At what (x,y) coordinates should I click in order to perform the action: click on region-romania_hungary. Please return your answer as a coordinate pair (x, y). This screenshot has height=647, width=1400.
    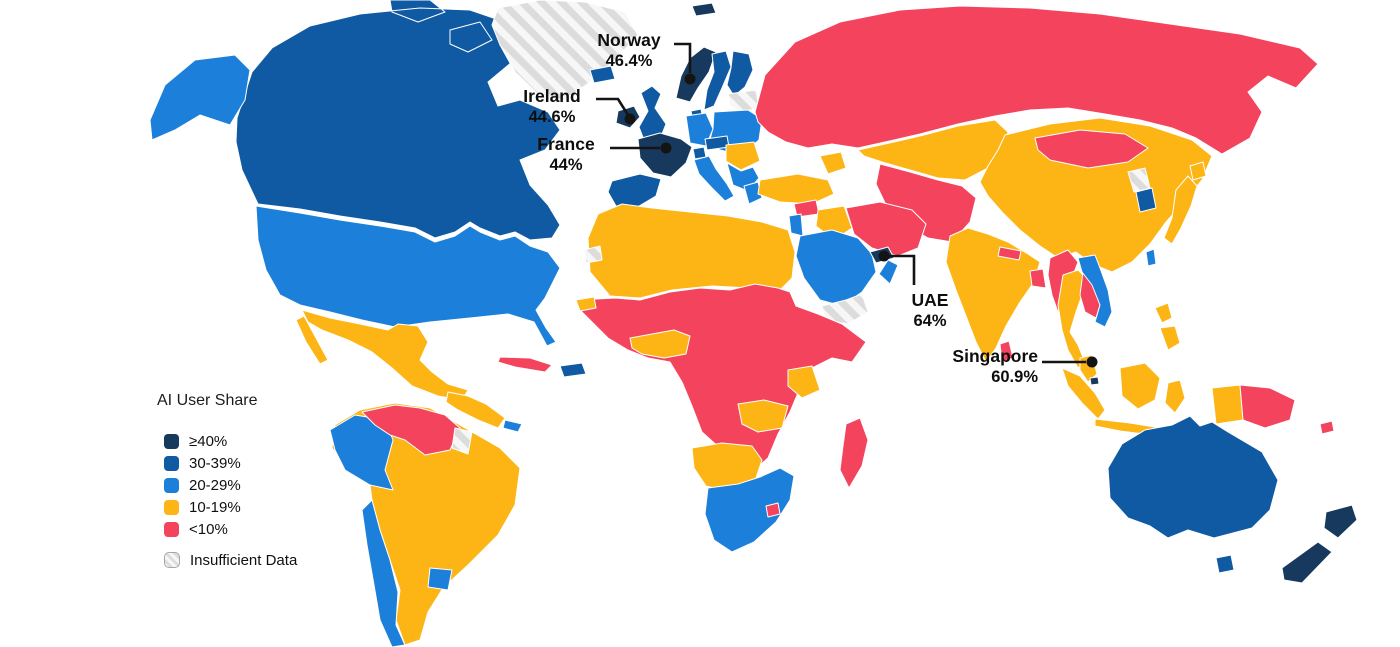
    Looking at the image, I should click on (743, 156).